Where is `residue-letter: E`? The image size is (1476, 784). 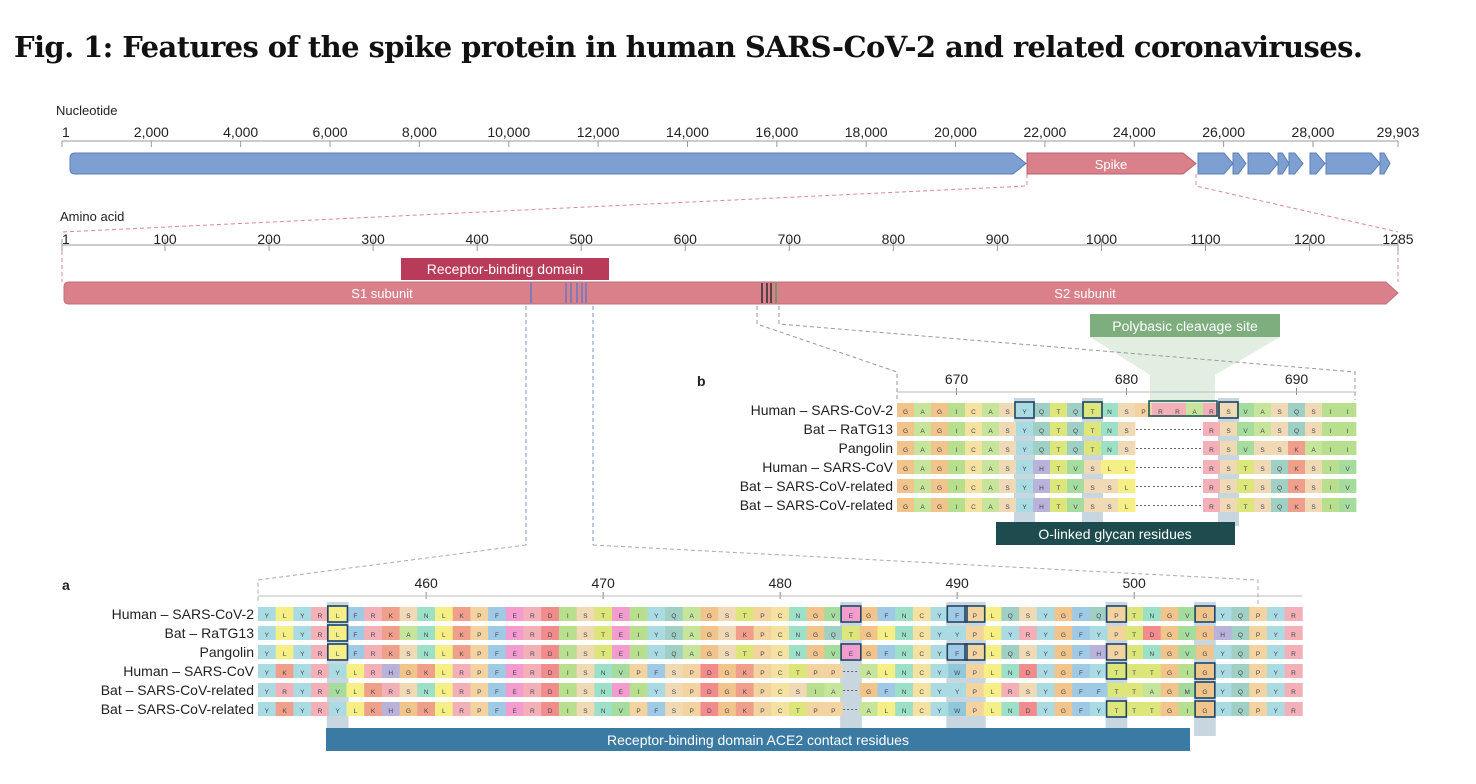
residue-letter: E is located at coordinates (851, 654).